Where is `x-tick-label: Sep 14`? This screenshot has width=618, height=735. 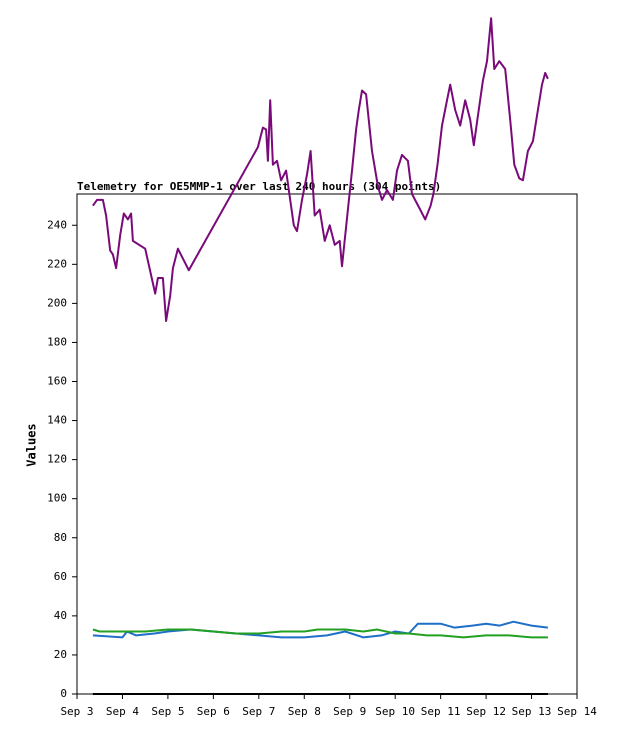 x-tick-label: Sep 14 is located at coordinates (577, 711).